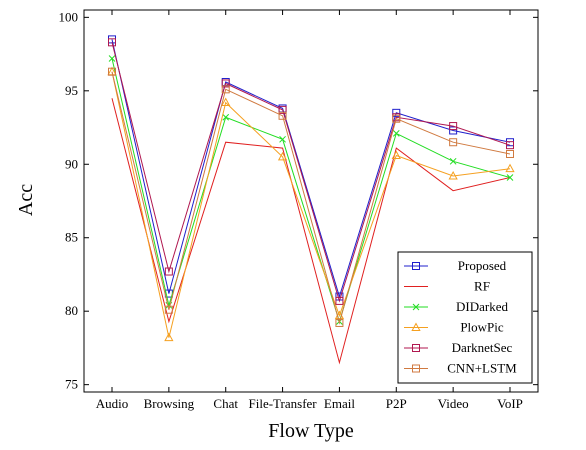 The image size is (586, 450). What do you see at coordinates (71, 90) in the screenshot?
I see `y-tick-label: 95` at bounding box center [71, 90].